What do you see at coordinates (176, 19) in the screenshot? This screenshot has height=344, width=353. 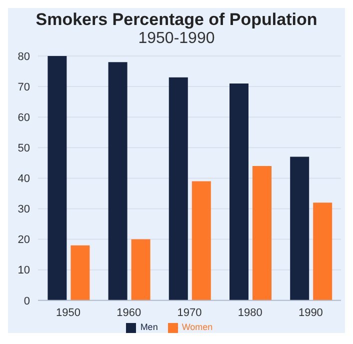 I see `chart-title: Smokers Percentage of Population` at bounding box center [176, 19].